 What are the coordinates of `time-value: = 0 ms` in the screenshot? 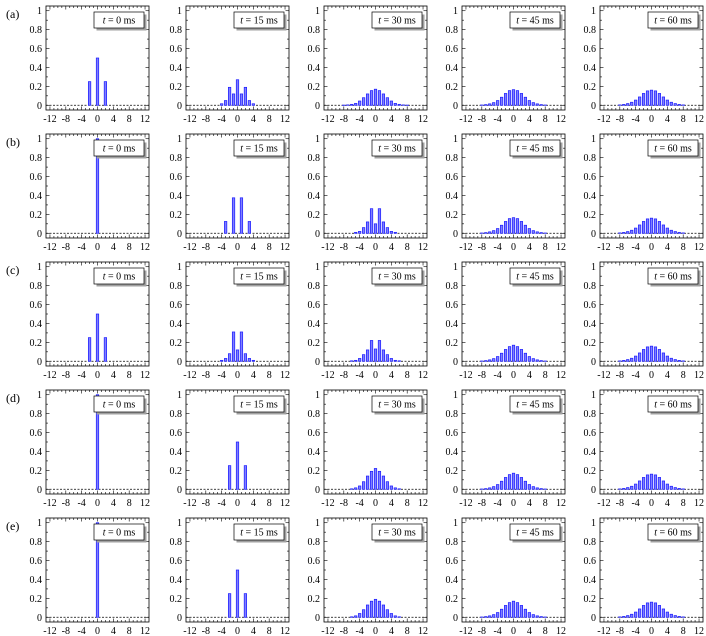 It's located at (120, 405).